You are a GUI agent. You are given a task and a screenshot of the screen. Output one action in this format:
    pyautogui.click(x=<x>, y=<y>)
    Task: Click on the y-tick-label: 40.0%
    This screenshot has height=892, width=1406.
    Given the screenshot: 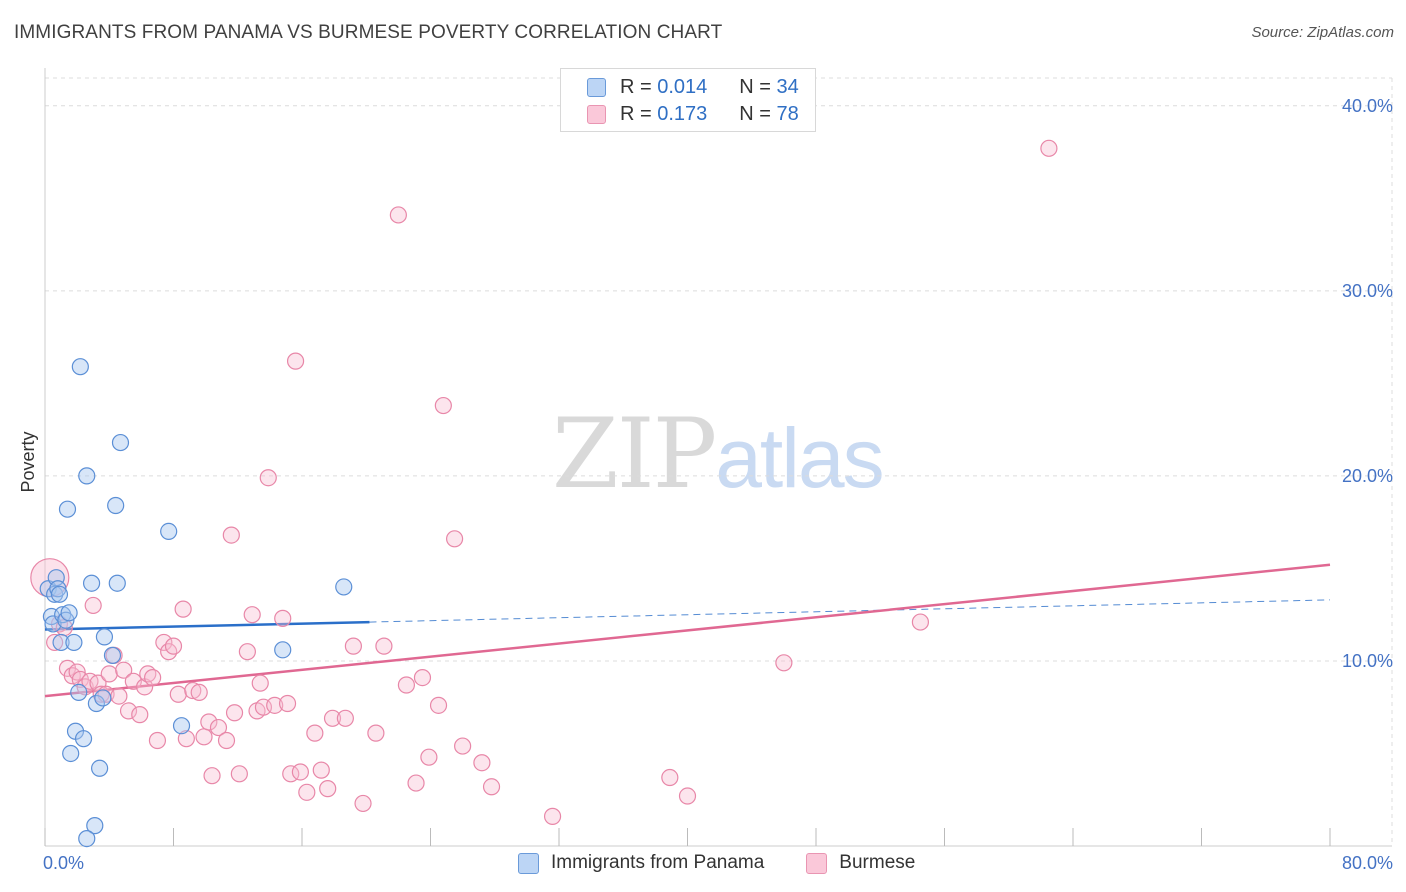 What is the action you would take?
    pyautogui.click(x=1367, y=106)
    